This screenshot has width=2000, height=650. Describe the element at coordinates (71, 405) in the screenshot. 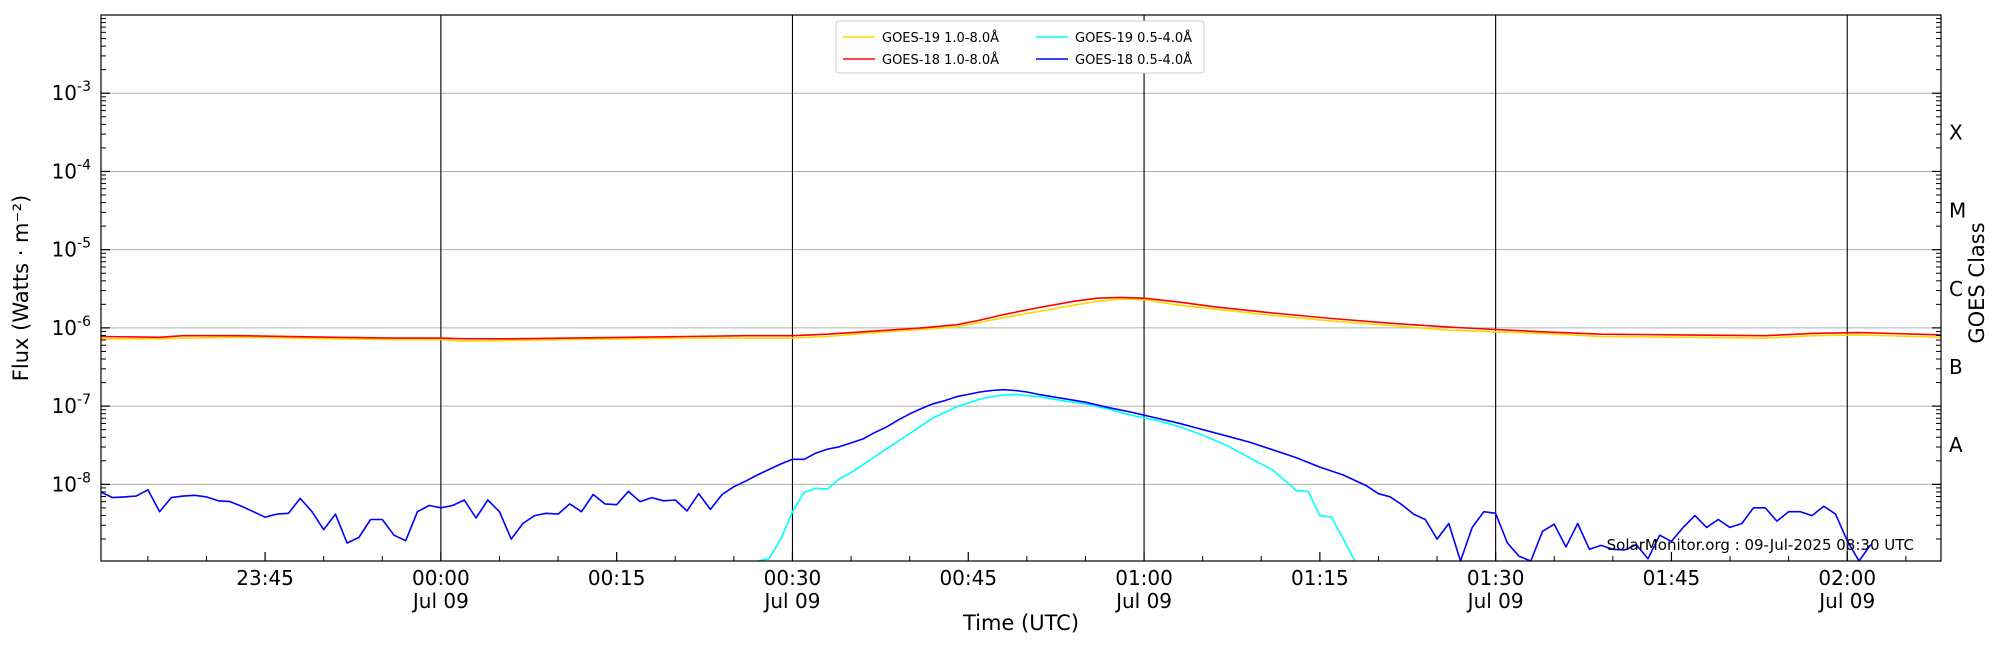

I see `y-tick-label: 10⁻⁷` at that location.